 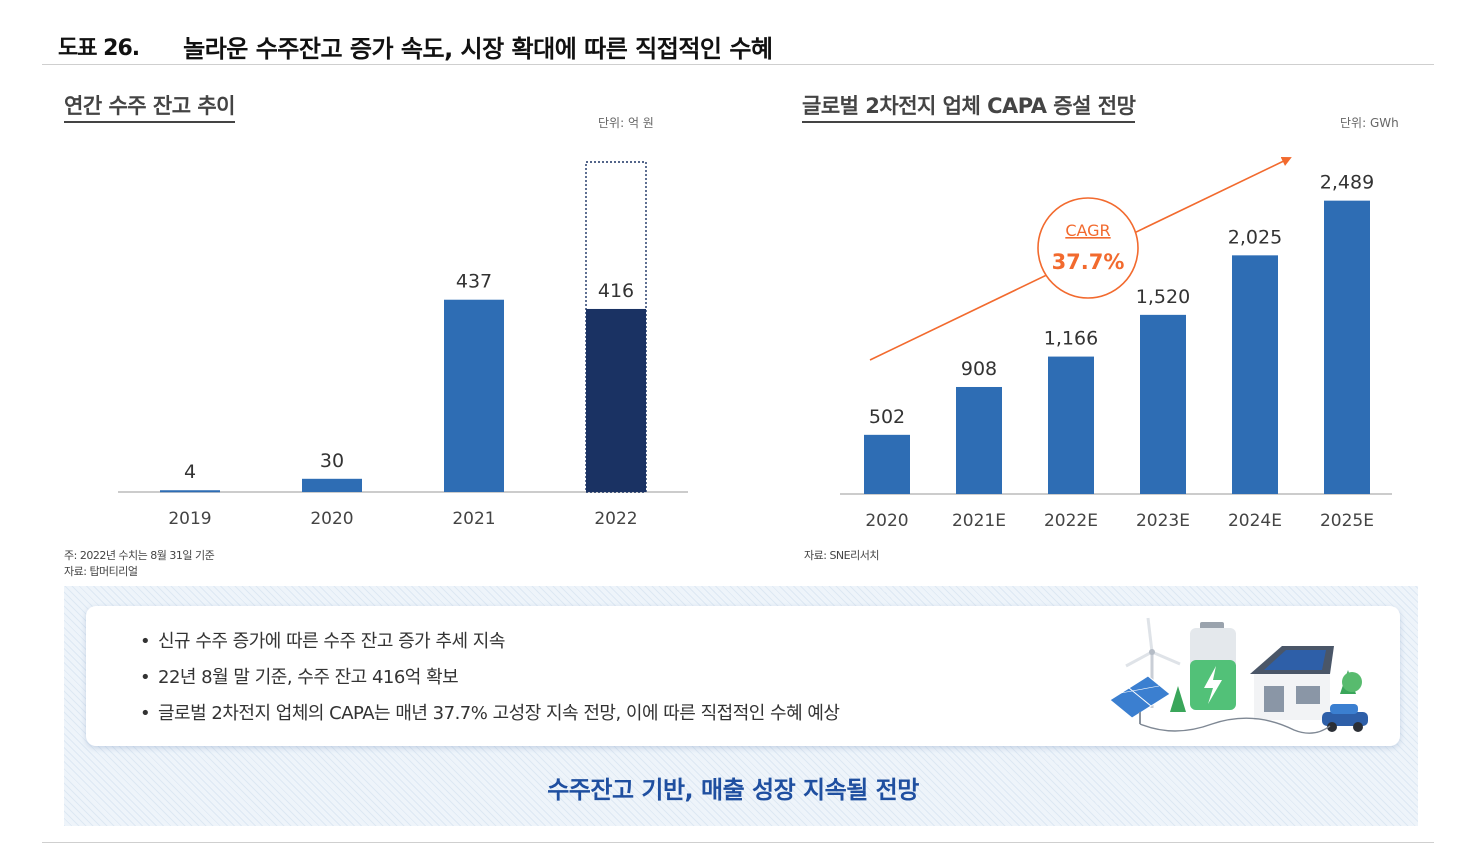 I want to click on summary-bullet: • 신규 수주 증가에 따른 수주 잔고 증가 추세 지속, so click(x=322, y=641).